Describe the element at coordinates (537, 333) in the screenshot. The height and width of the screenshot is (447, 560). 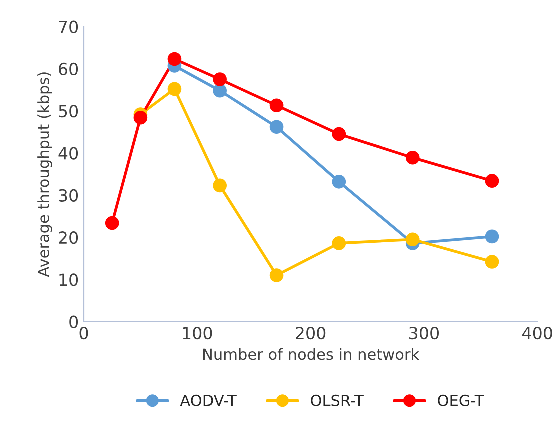
I see `x-tick-label: 400` at that location.